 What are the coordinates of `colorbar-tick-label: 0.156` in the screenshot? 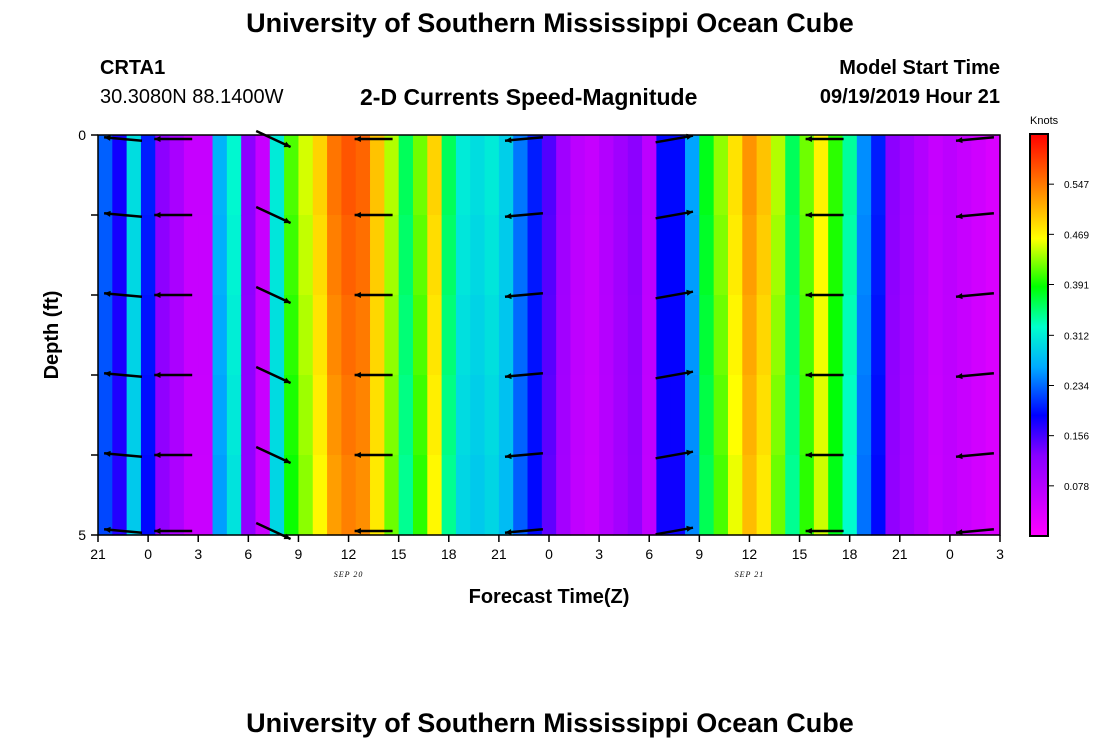 It's located at (1076, 437).